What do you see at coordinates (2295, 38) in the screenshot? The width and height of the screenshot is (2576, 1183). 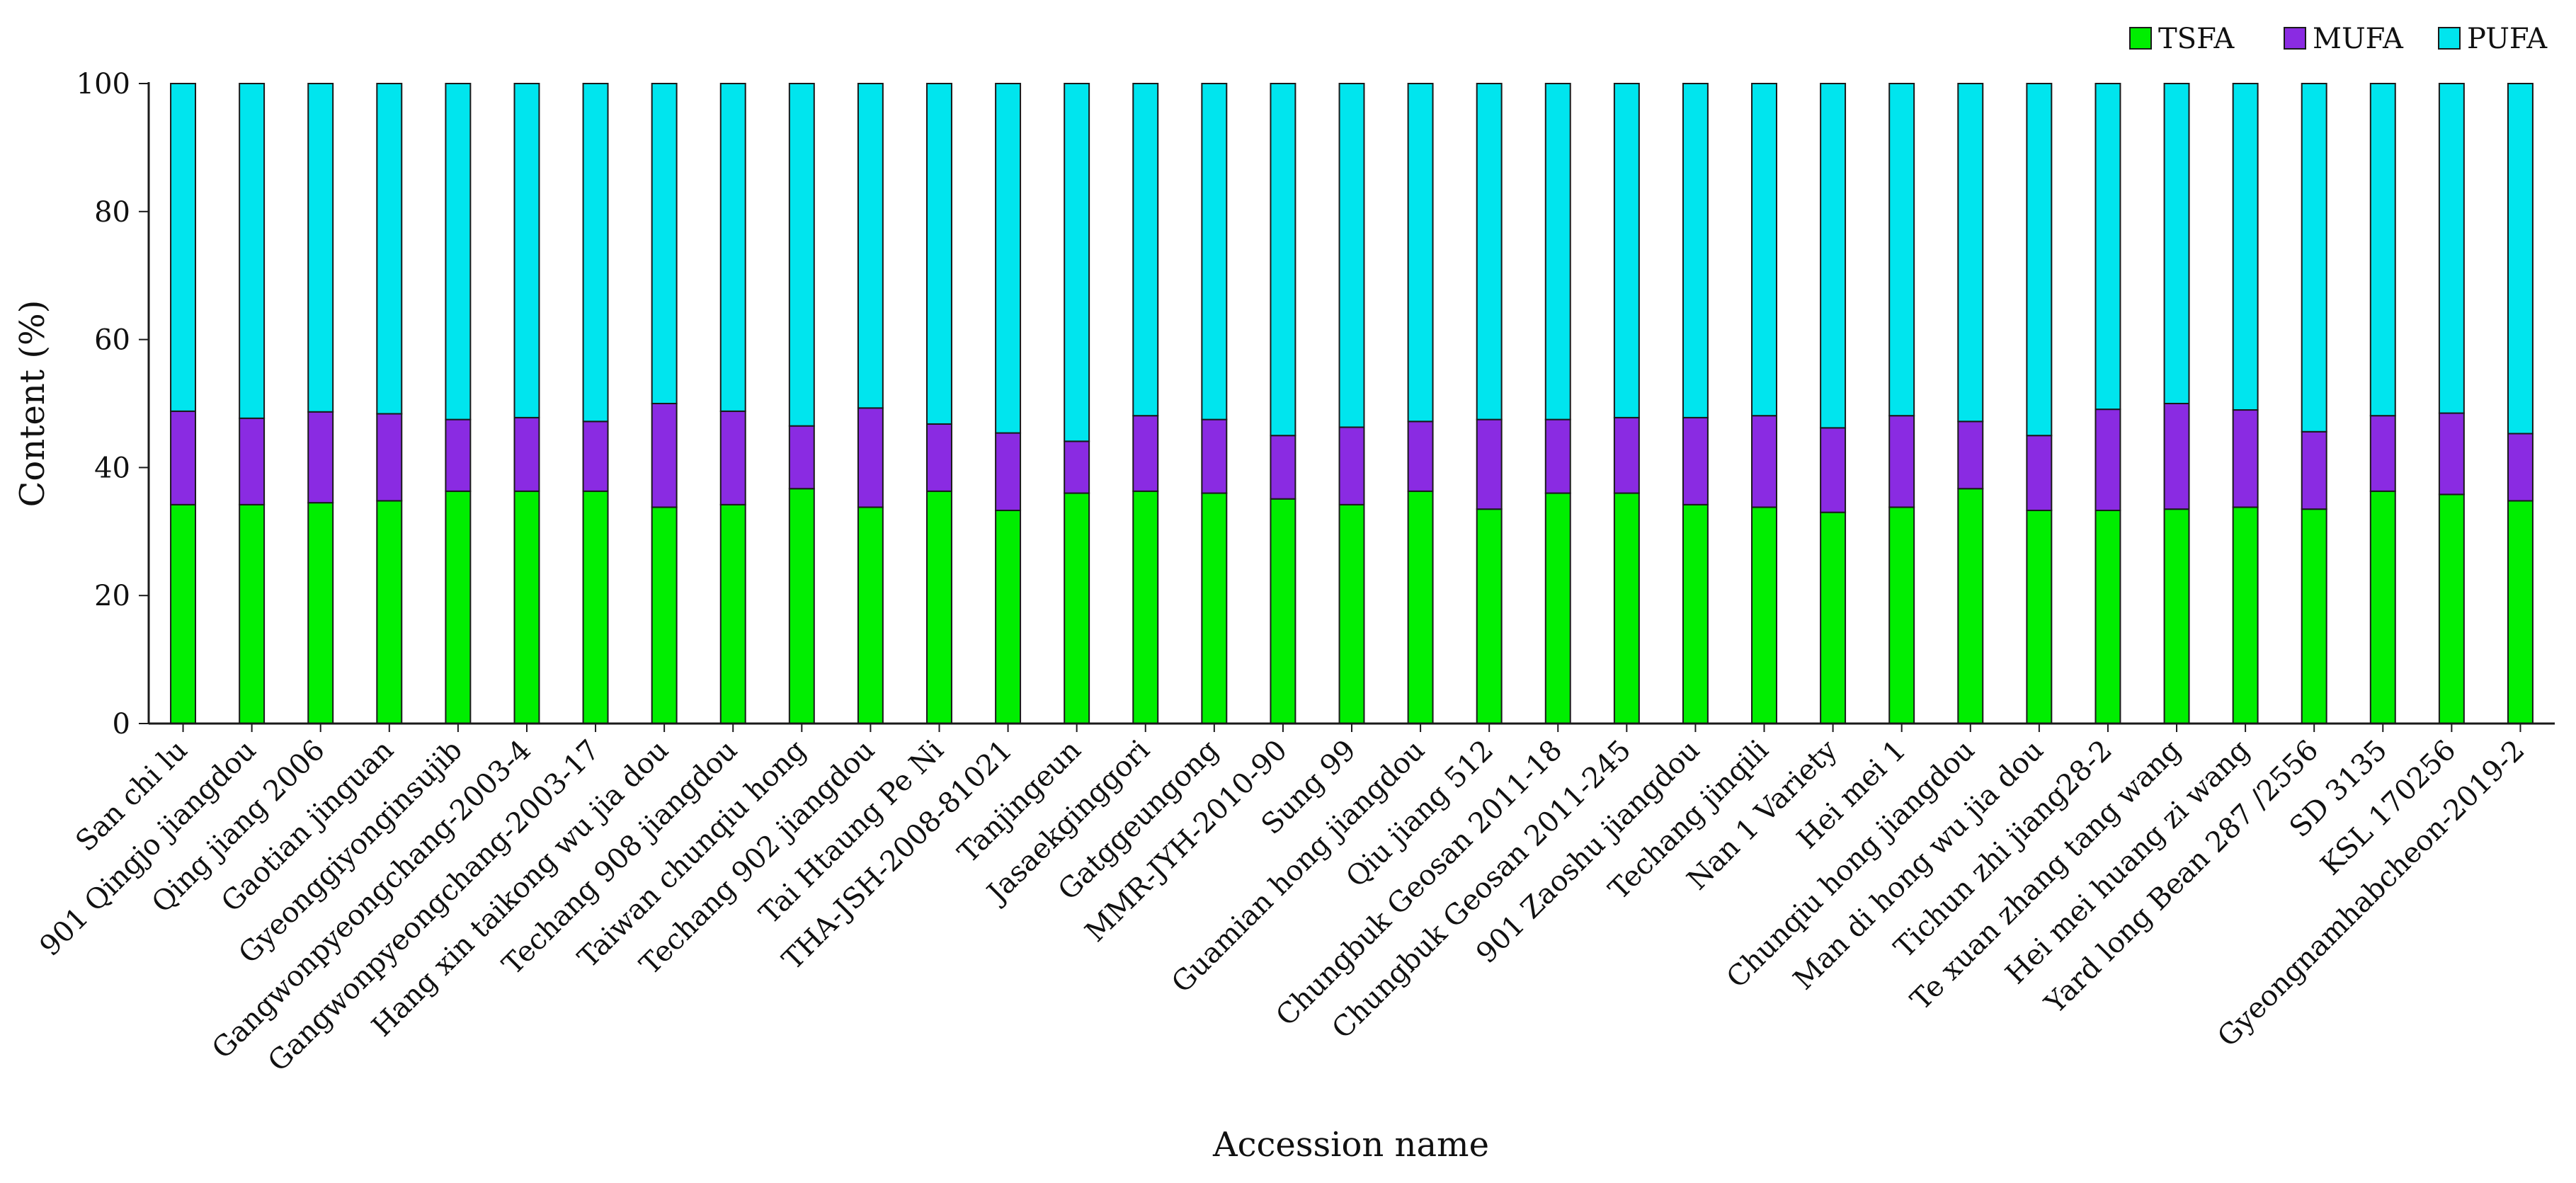 I see `legend-swatch-mufa` at bounding box center [2295, 38].